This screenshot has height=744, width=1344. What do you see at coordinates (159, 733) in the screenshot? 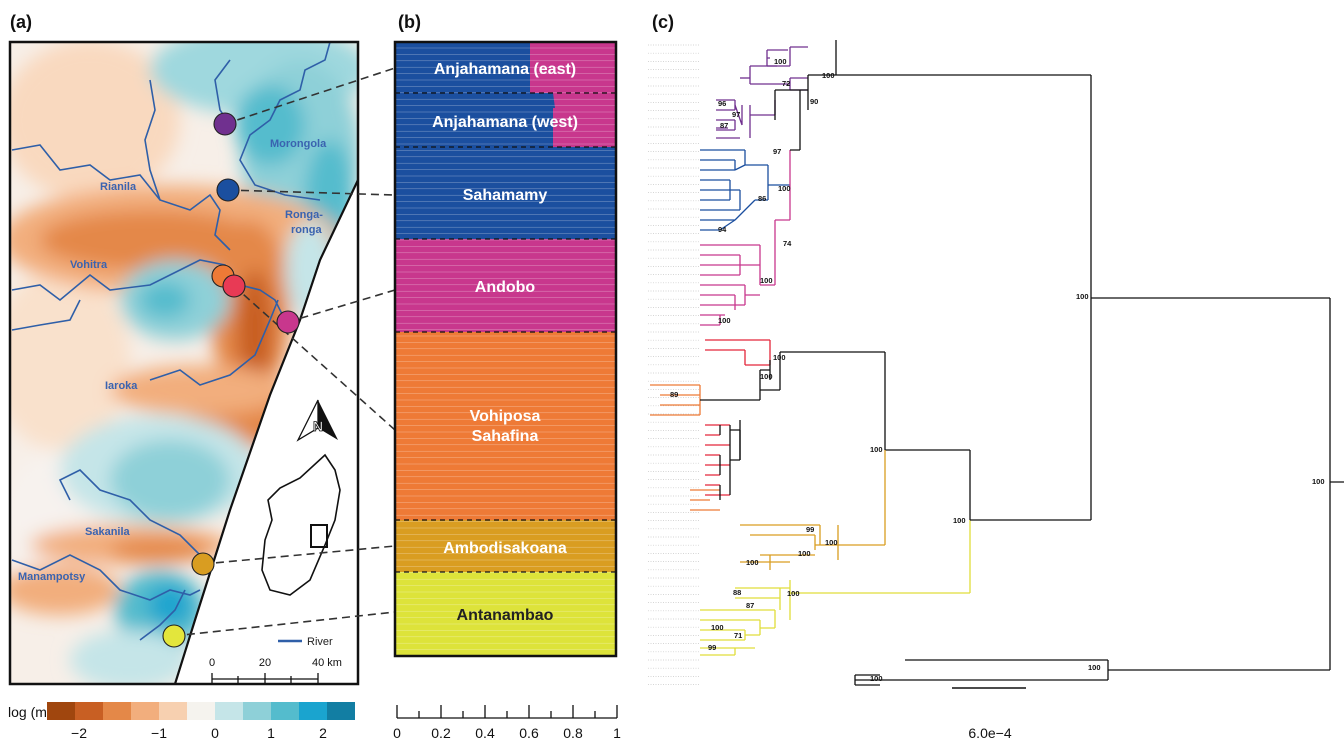
I see `colorbar-tick-m1: −1` at bounding box center [159, 733].